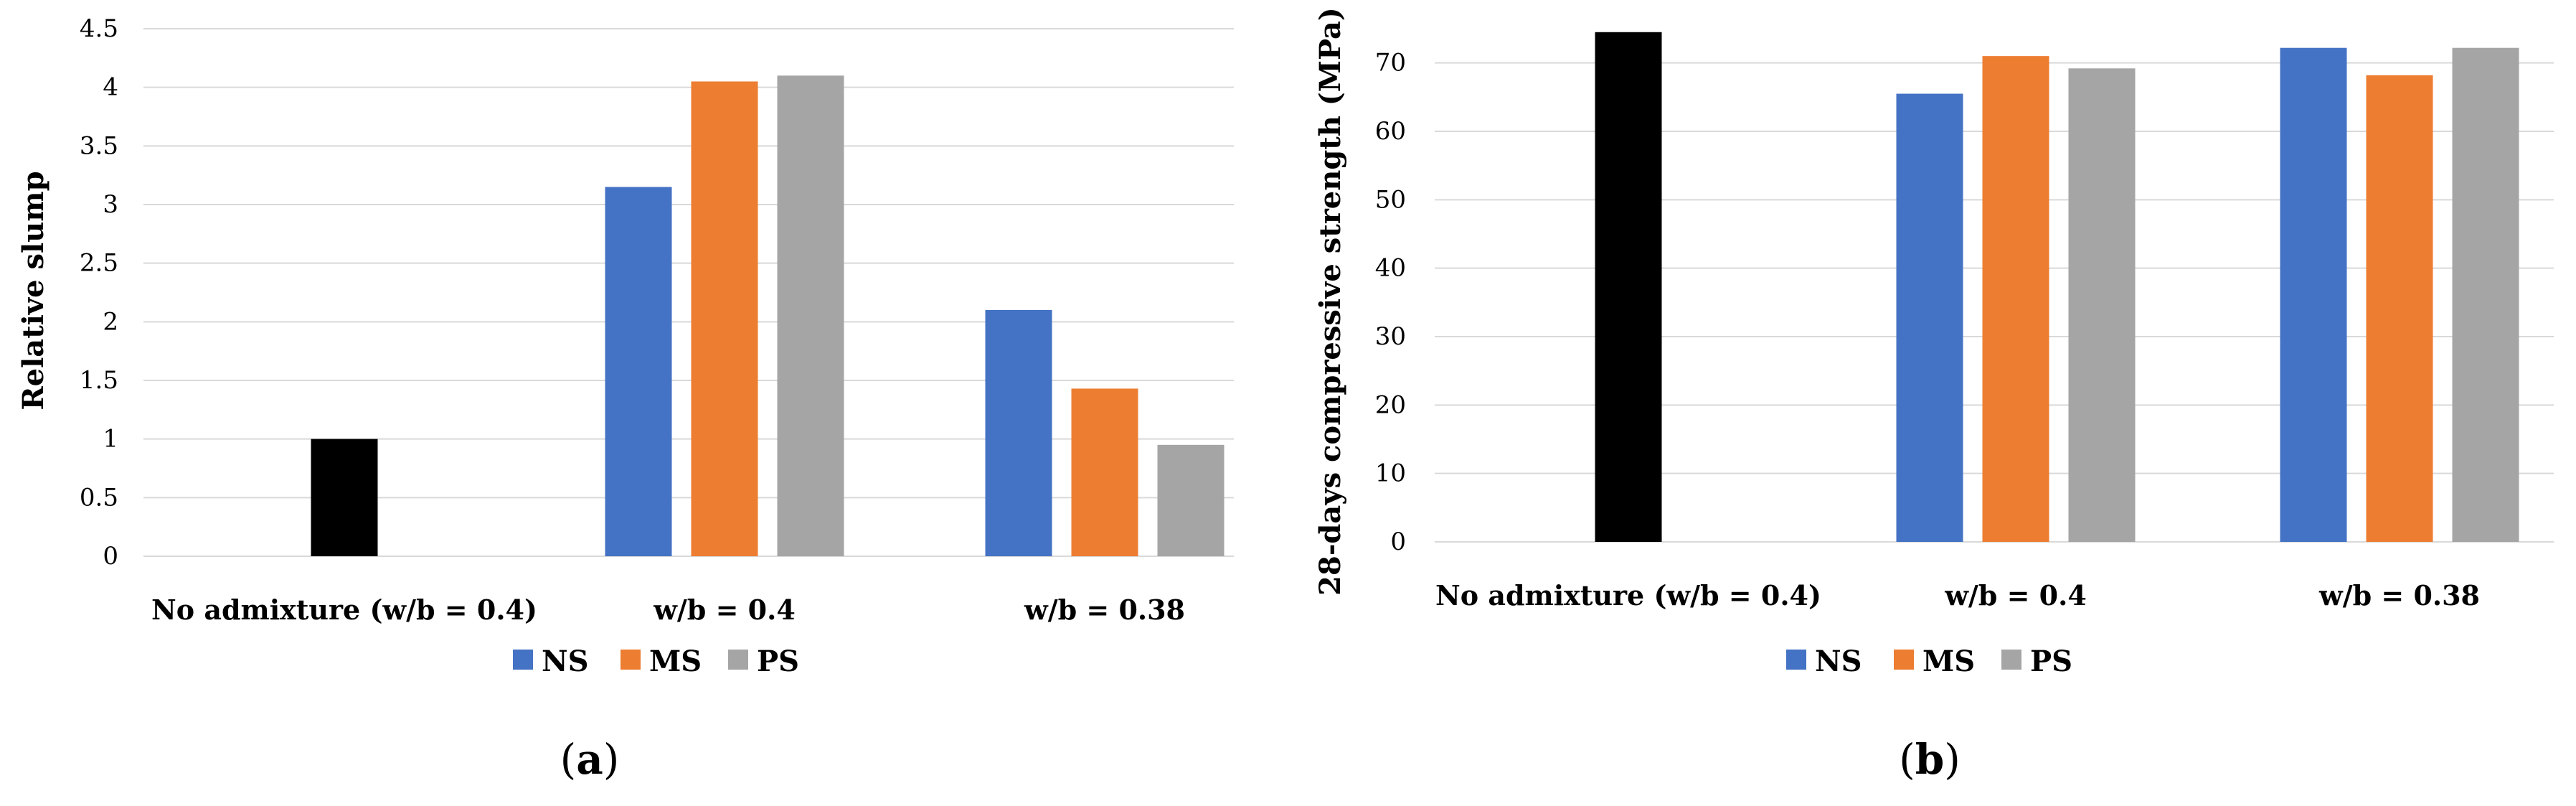 This screenshot has width=2576, height=806. Describe the element at coordinates (1390, 473) in the screenshot. I see `y-tick-label: 10` at that location.